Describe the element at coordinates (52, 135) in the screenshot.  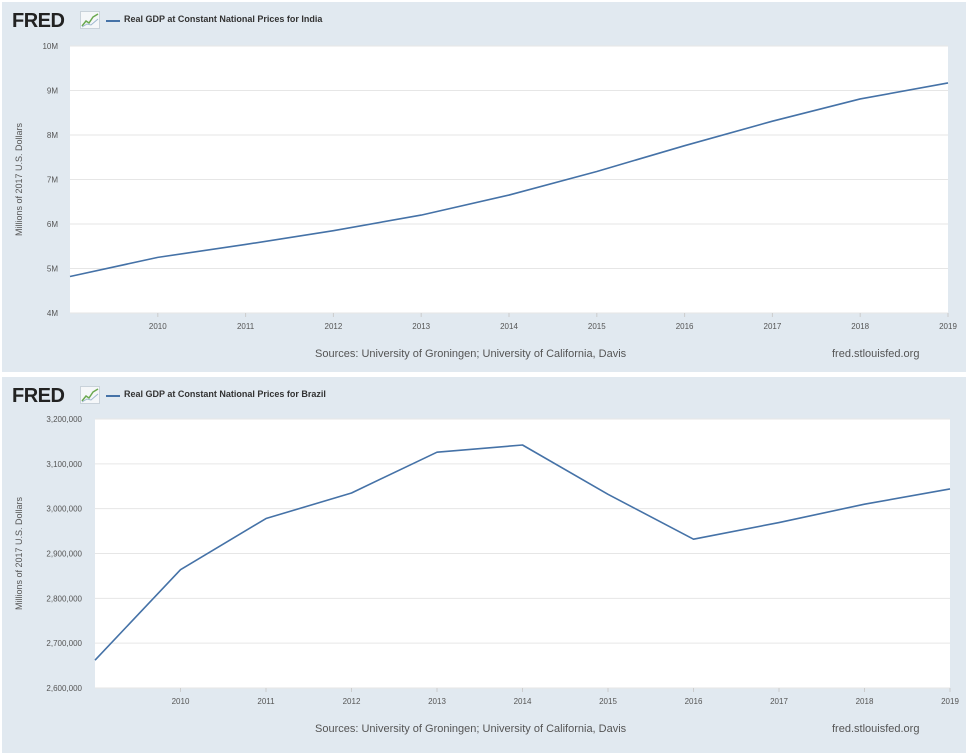
I see `y-tick-label: 8M` at that location.